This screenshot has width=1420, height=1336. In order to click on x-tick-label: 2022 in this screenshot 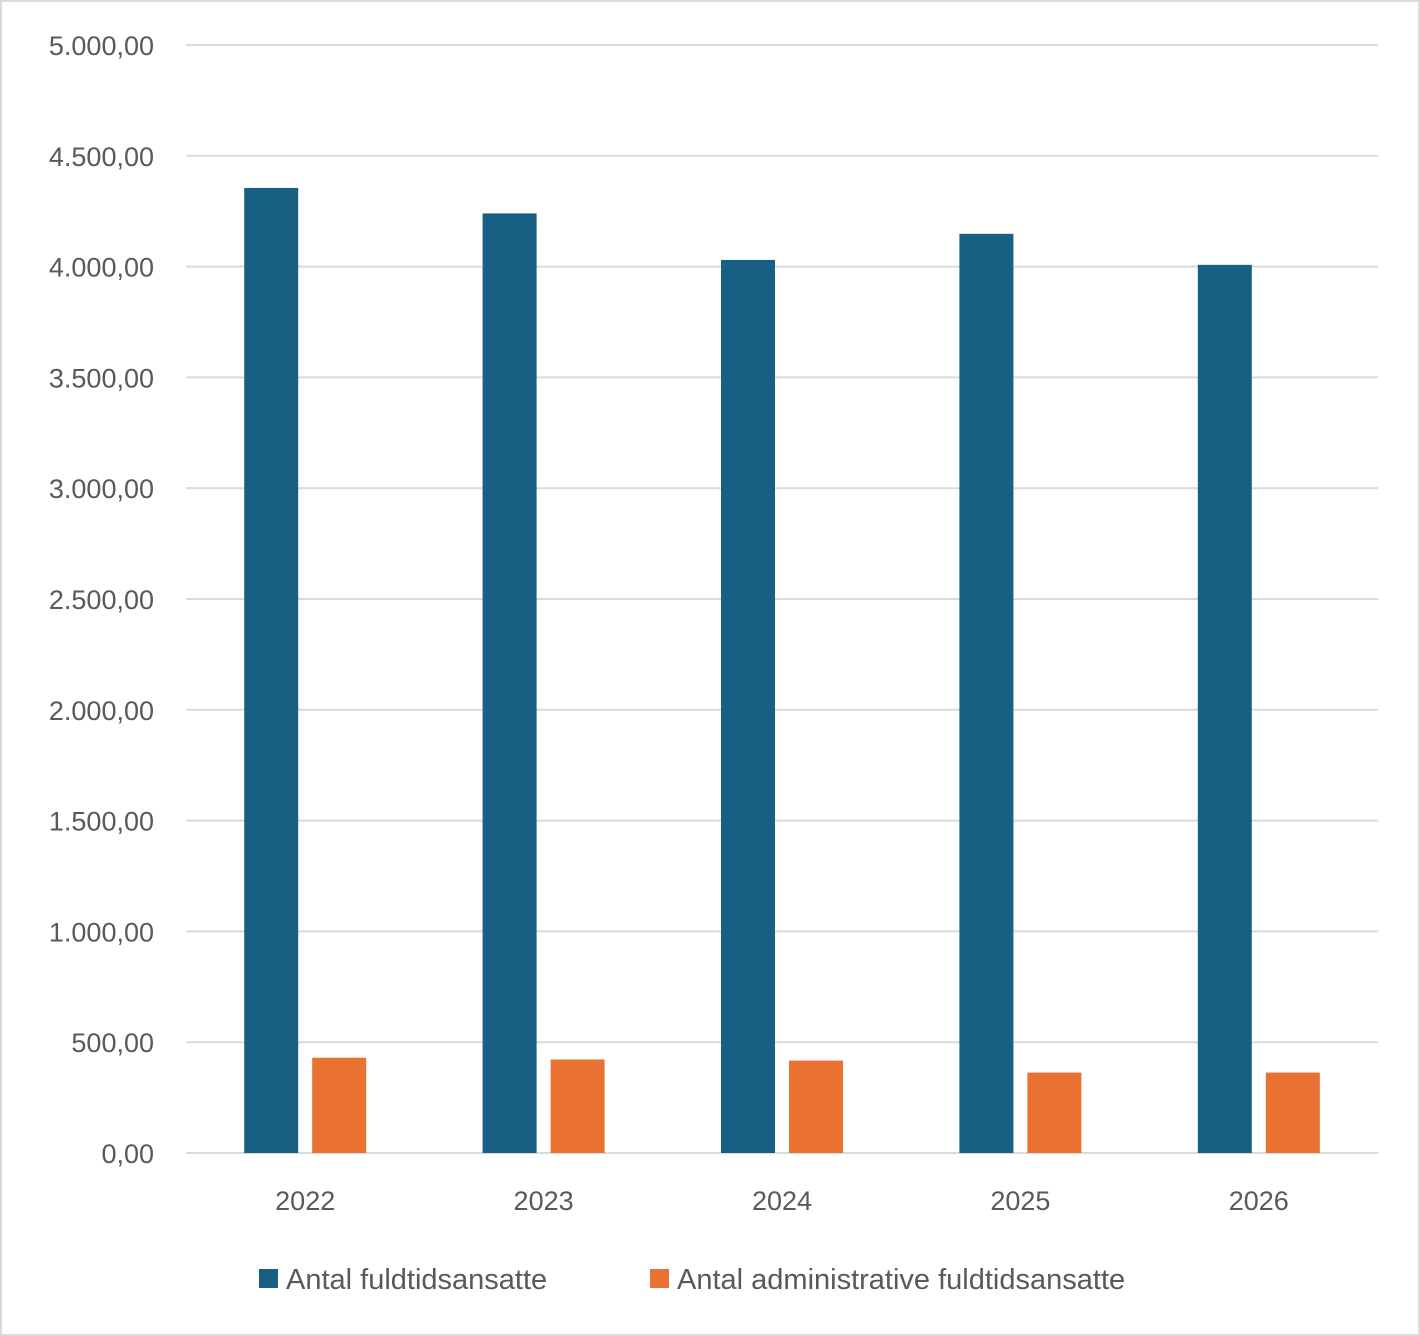, I will do `click(305, 1201)`.